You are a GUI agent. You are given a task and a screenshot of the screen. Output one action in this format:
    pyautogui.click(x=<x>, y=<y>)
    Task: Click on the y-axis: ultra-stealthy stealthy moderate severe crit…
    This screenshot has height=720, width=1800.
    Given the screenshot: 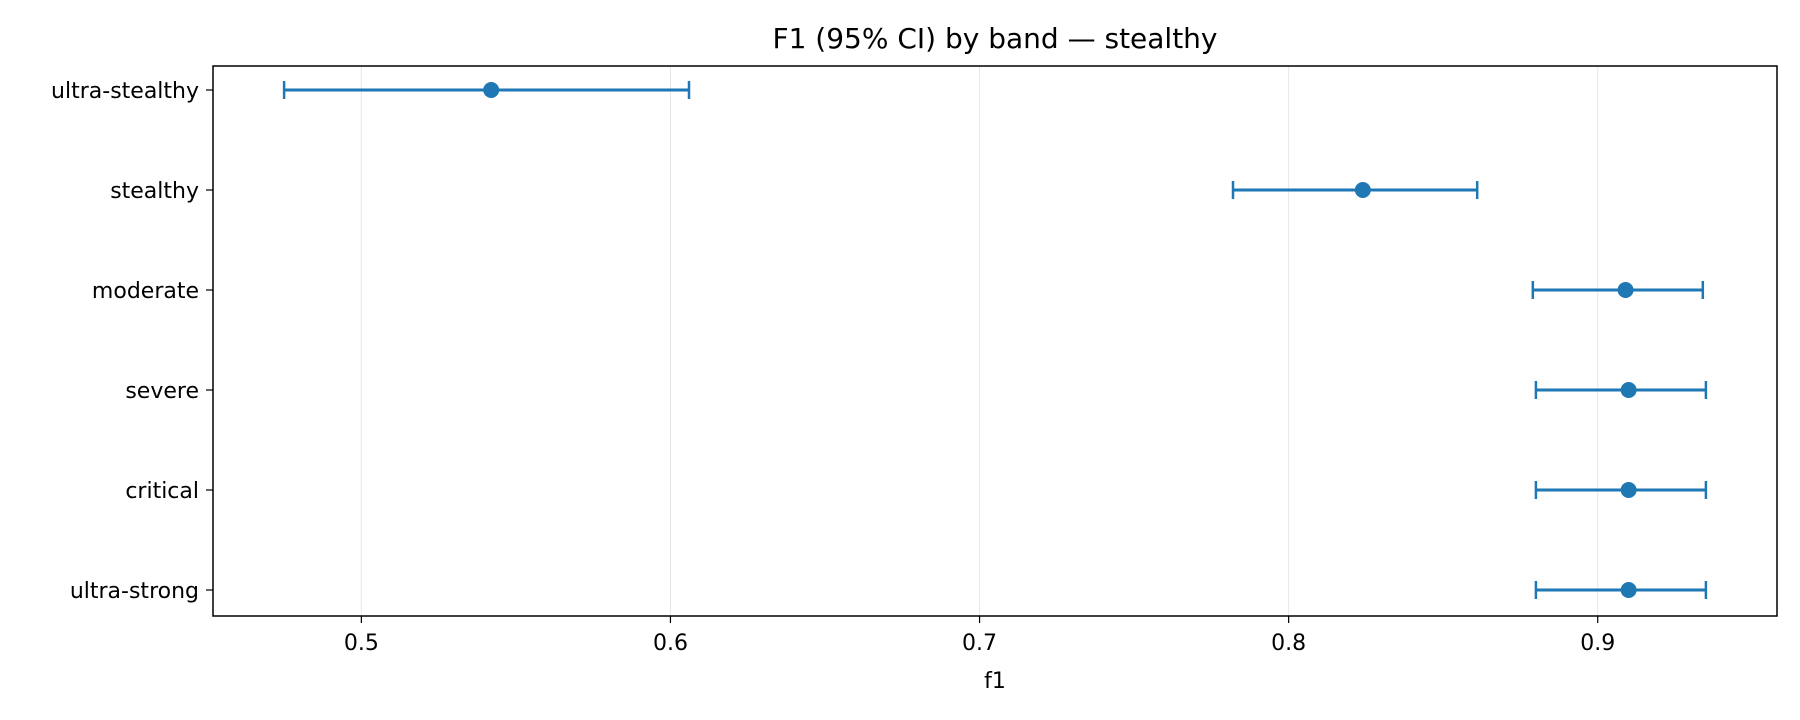 What is the action you would take?
    pyautogui.click(x=132, y=341)
    